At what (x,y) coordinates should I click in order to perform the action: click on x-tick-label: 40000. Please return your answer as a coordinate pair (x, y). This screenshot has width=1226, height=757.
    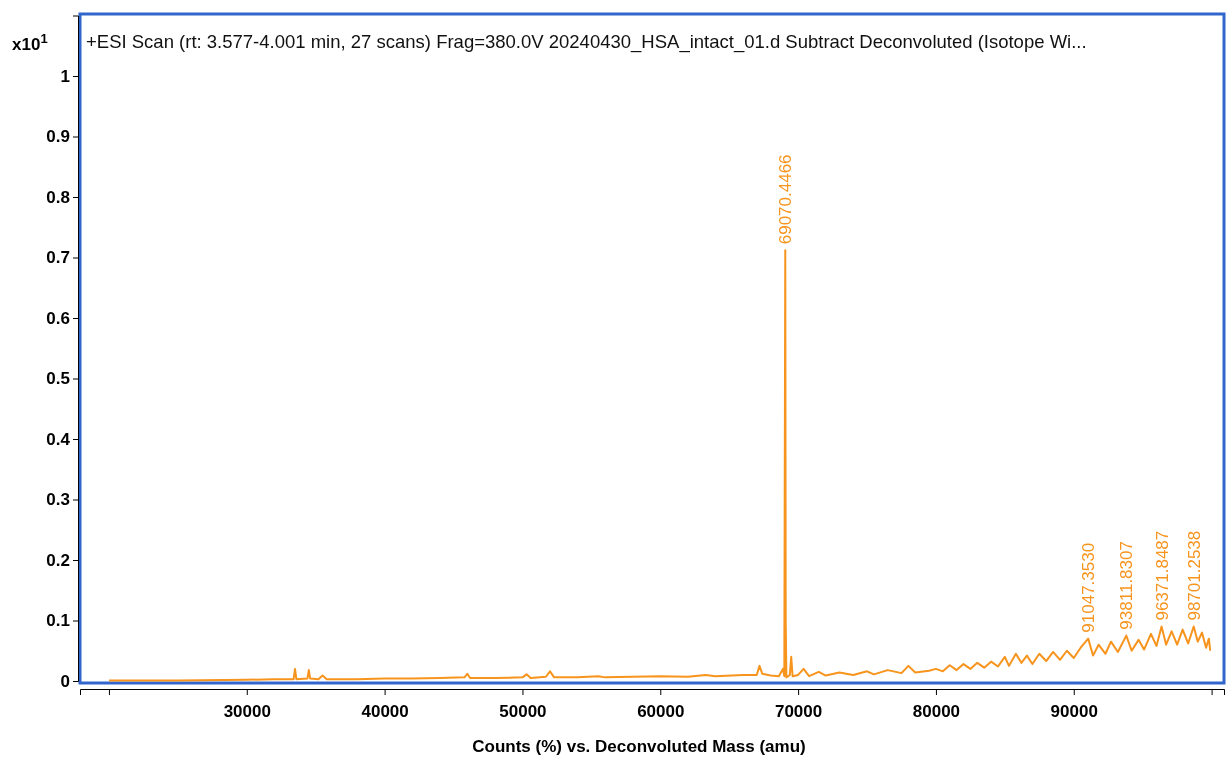
    Looking at the image, I should click on (385, 711).